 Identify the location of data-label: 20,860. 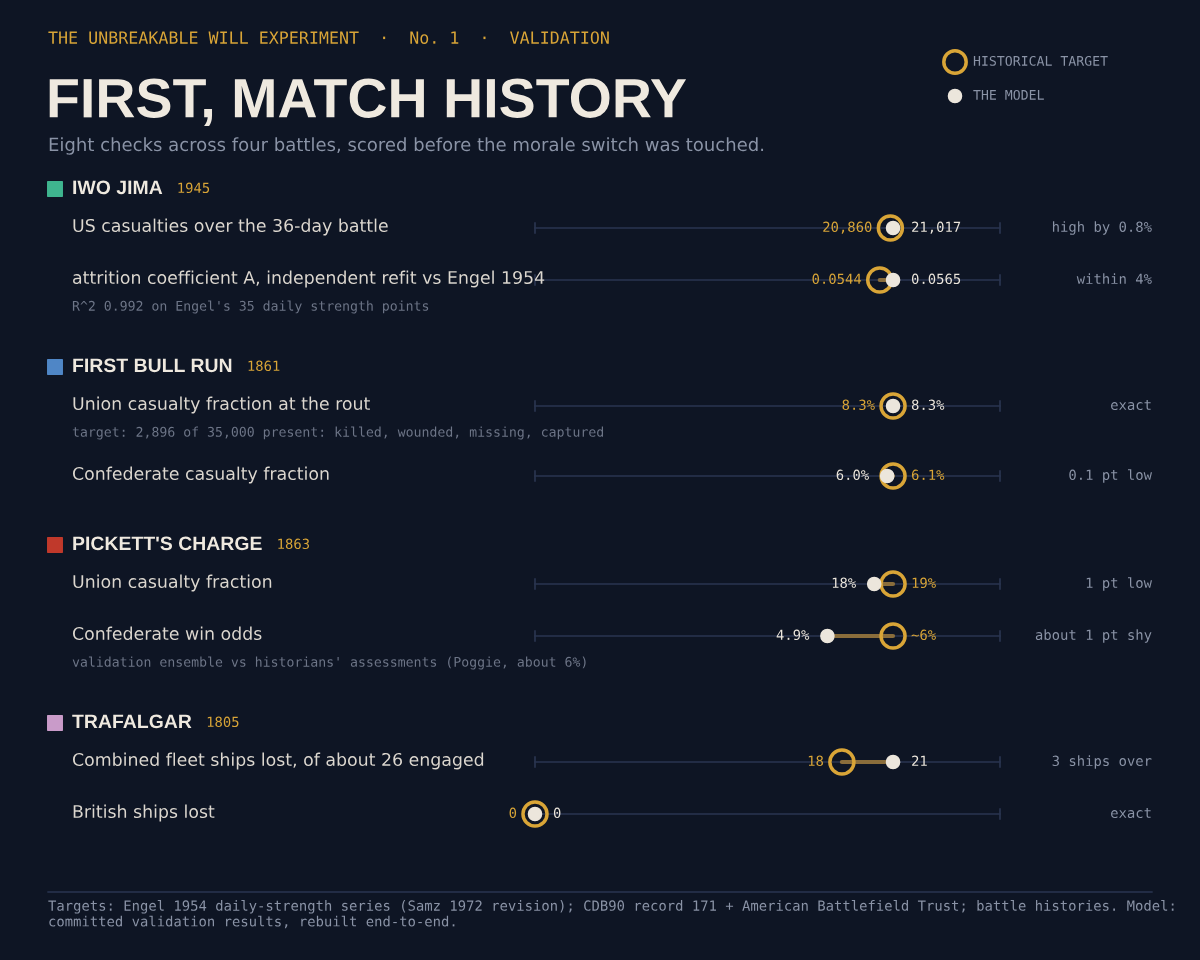
(847, 227).